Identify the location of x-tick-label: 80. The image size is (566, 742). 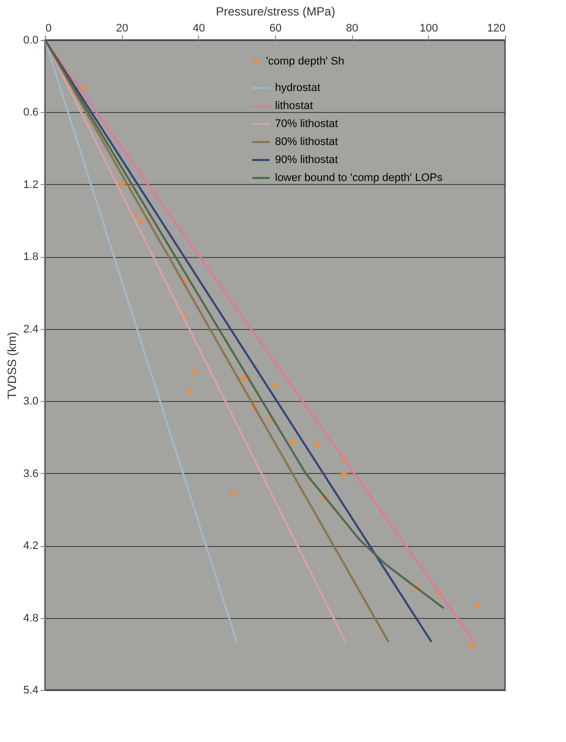
(352, 28).